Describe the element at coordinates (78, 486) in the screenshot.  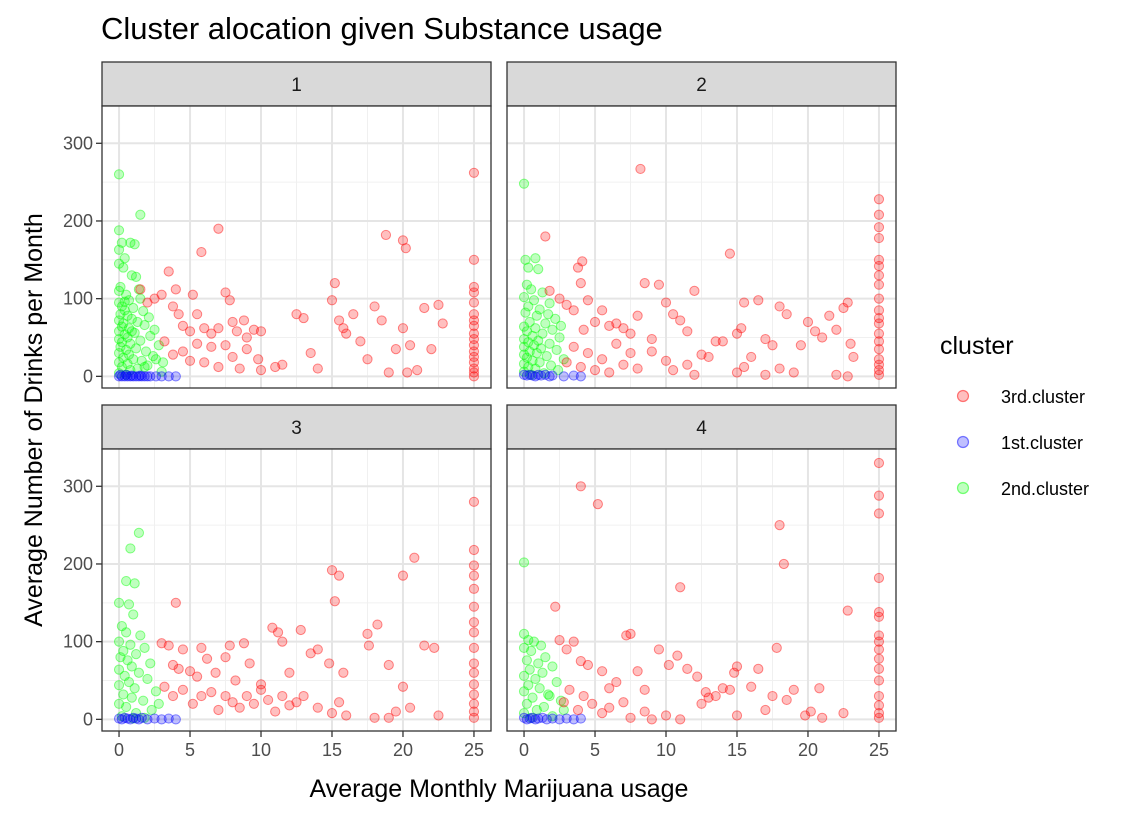
I see `y-tick-label: 300` at that location.